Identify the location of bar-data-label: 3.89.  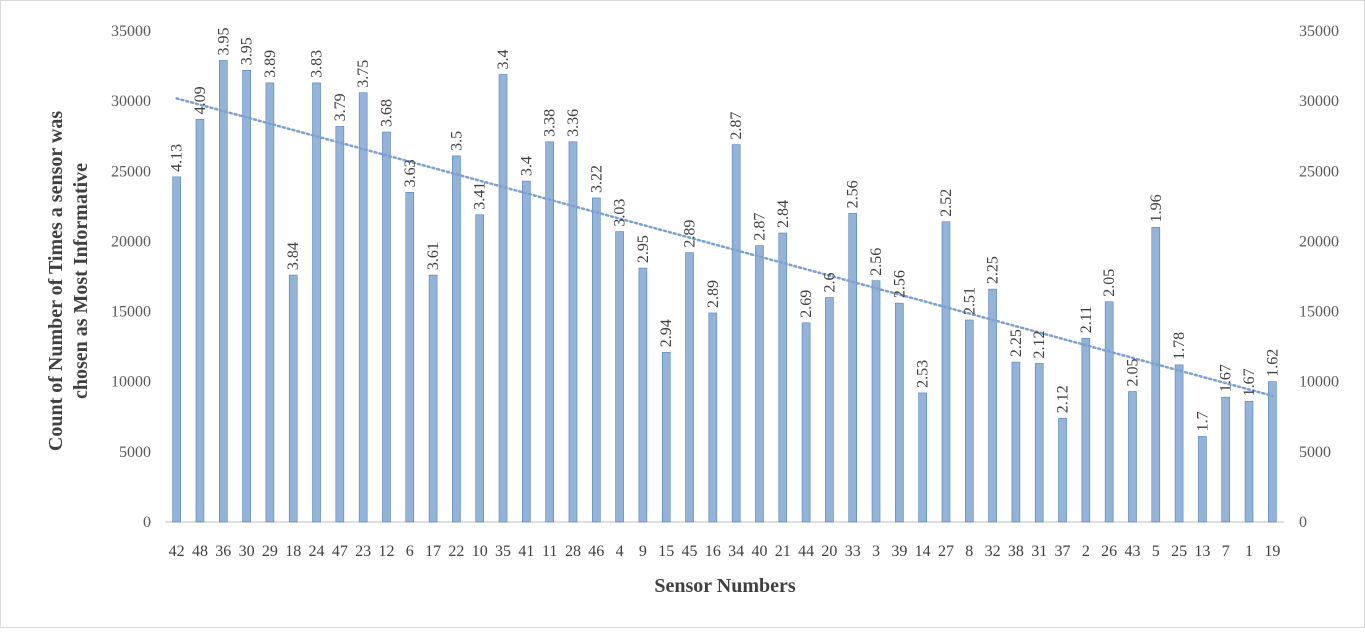
(270, 64).